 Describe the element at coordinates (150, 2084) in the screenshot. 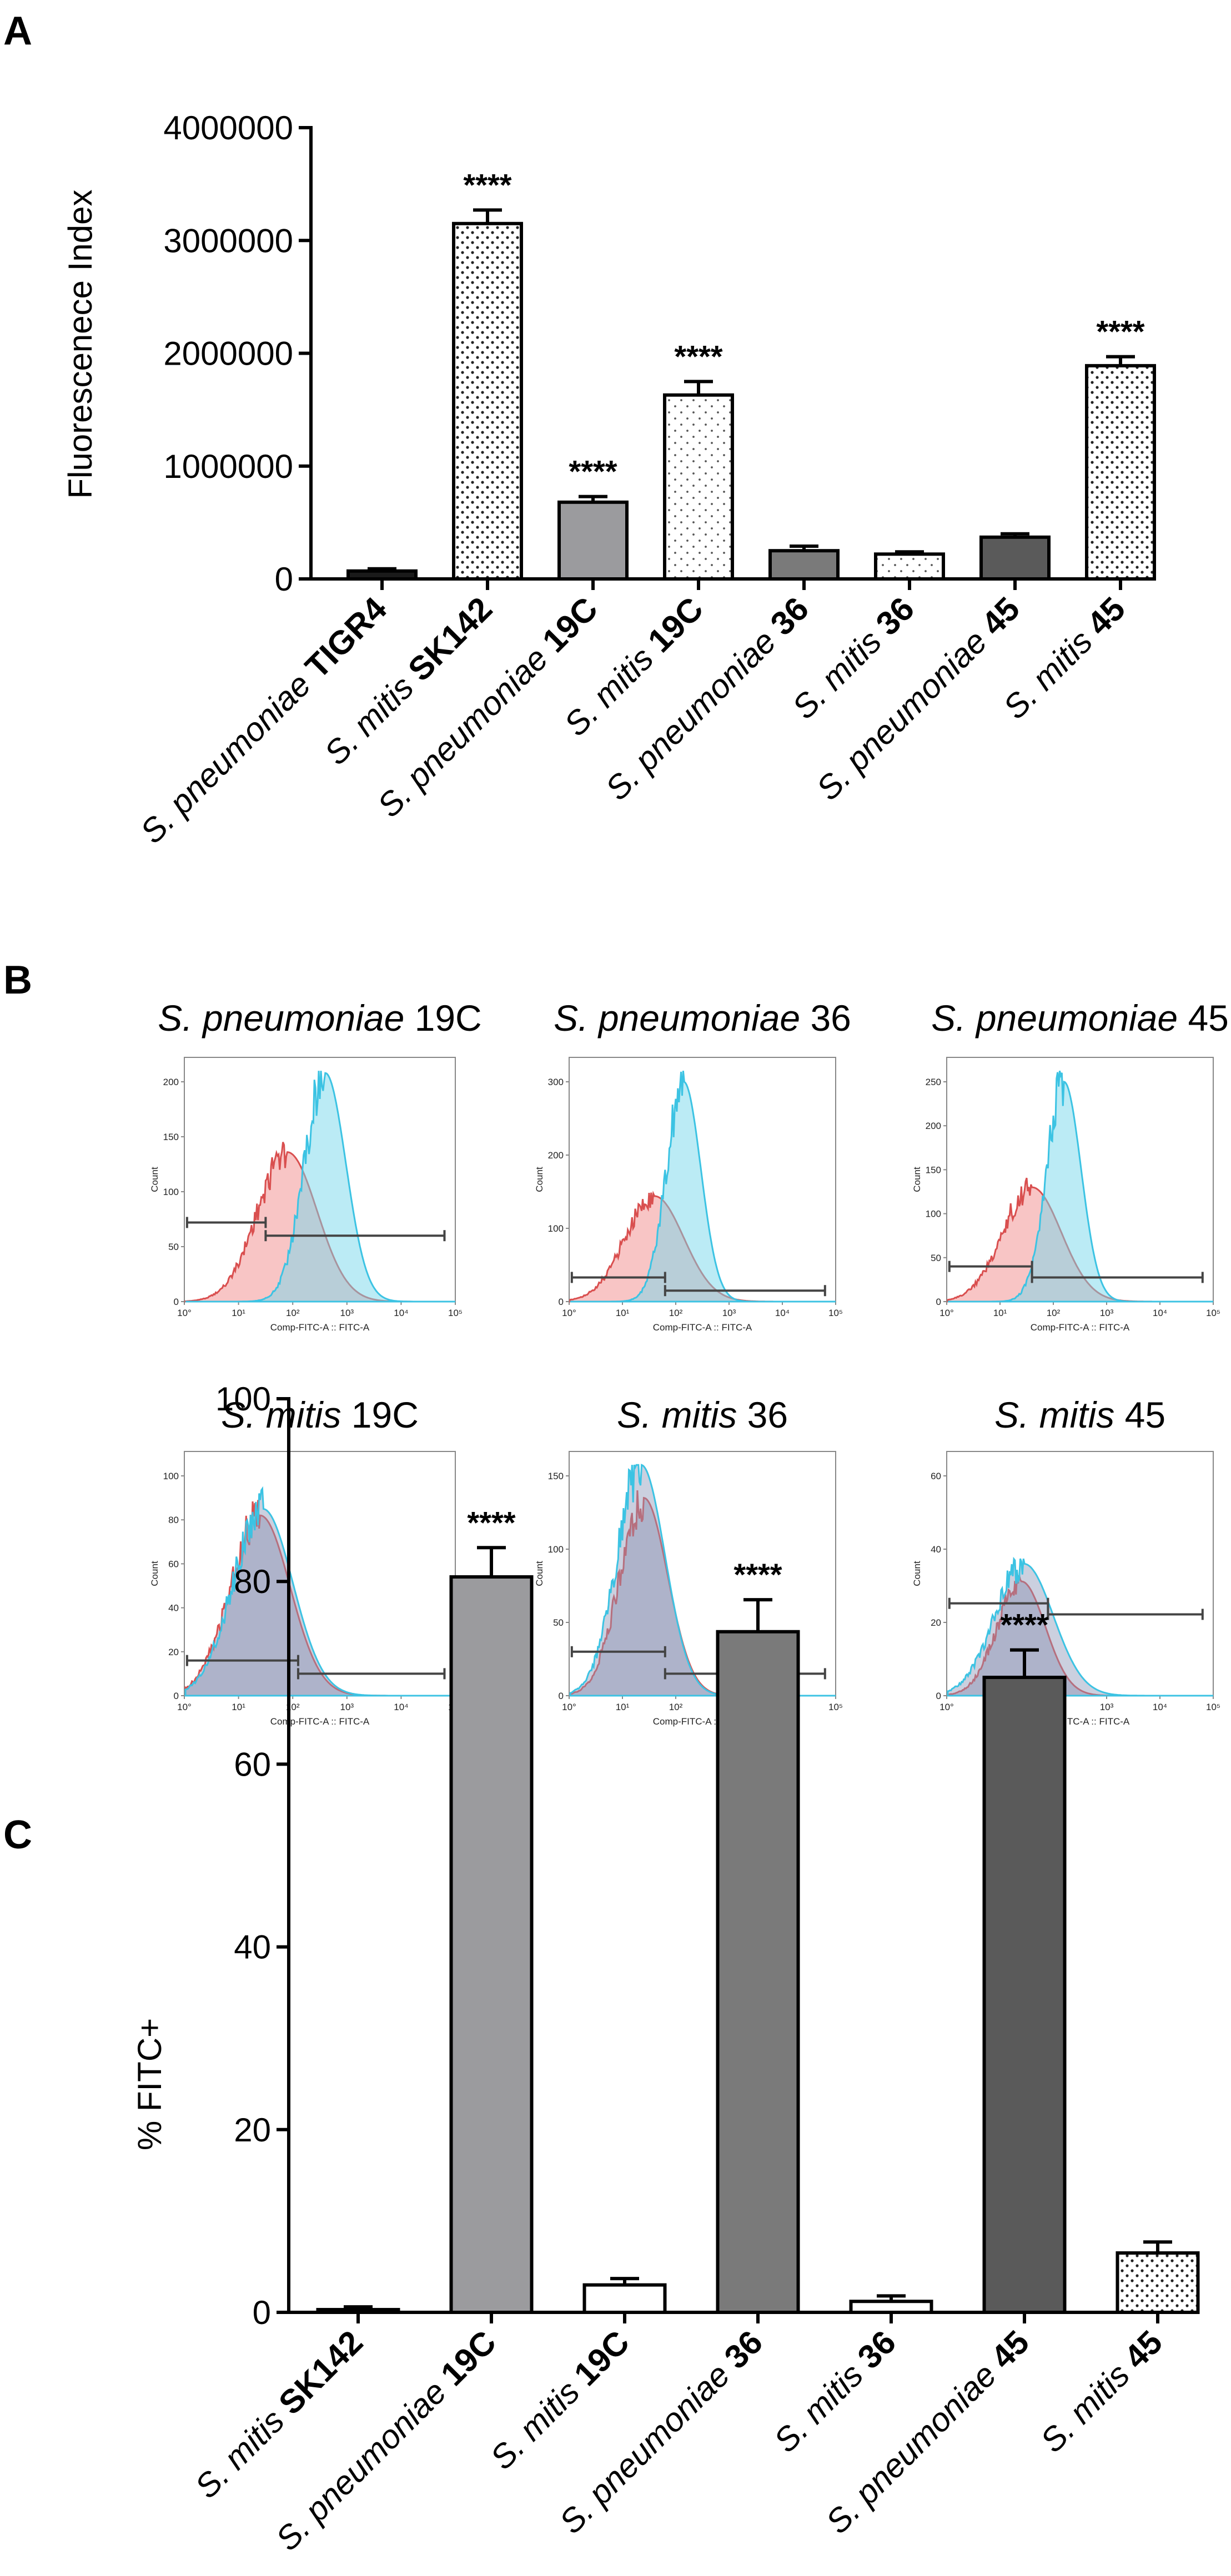

I see `chart-c-ylabel: % FITC+` at that location.